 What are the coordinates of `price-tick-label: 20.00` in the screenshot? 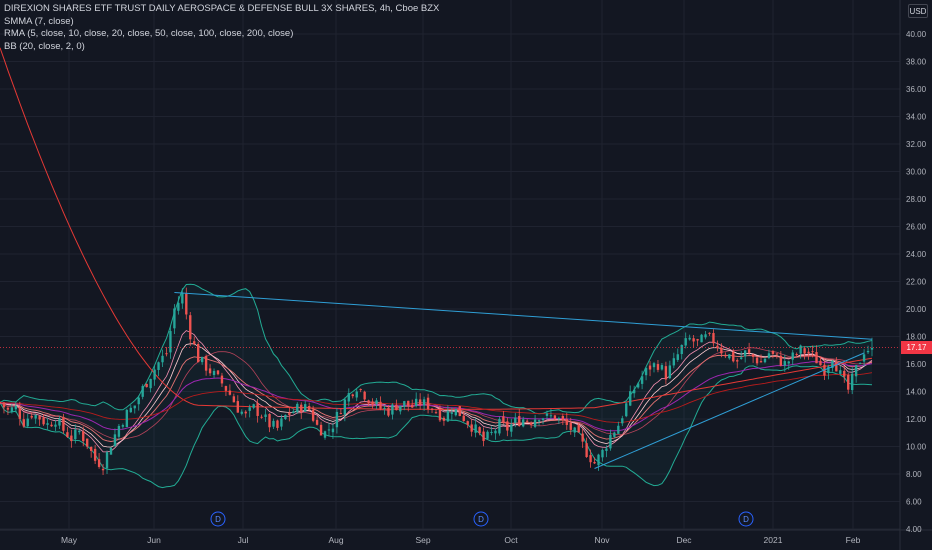 It's located at (916, 309).